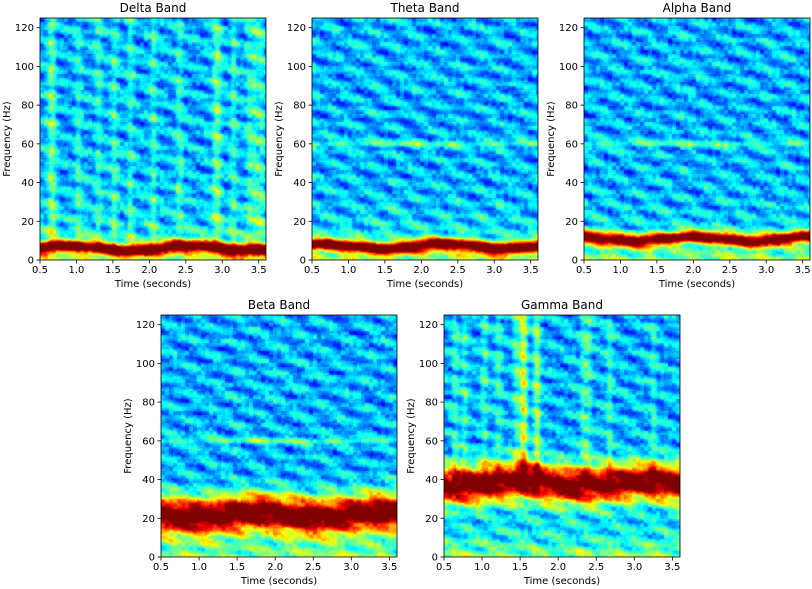 Image resolution: width=812 pixels, height=589 pixels. What do you see at coordinates (153, 8) in the screenshot?
I see `panel-title: Delta Band` at bounding box center [153, 8].